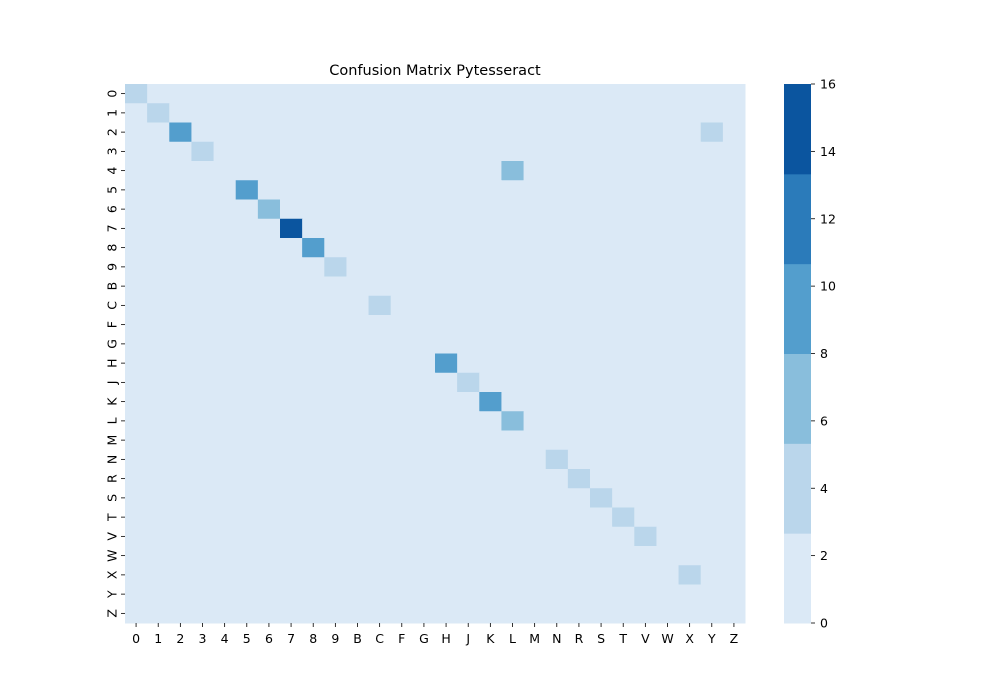  Describe the element at coordinates (357, 638) in the screenshot. I see `x-tick-label: B` at that location.